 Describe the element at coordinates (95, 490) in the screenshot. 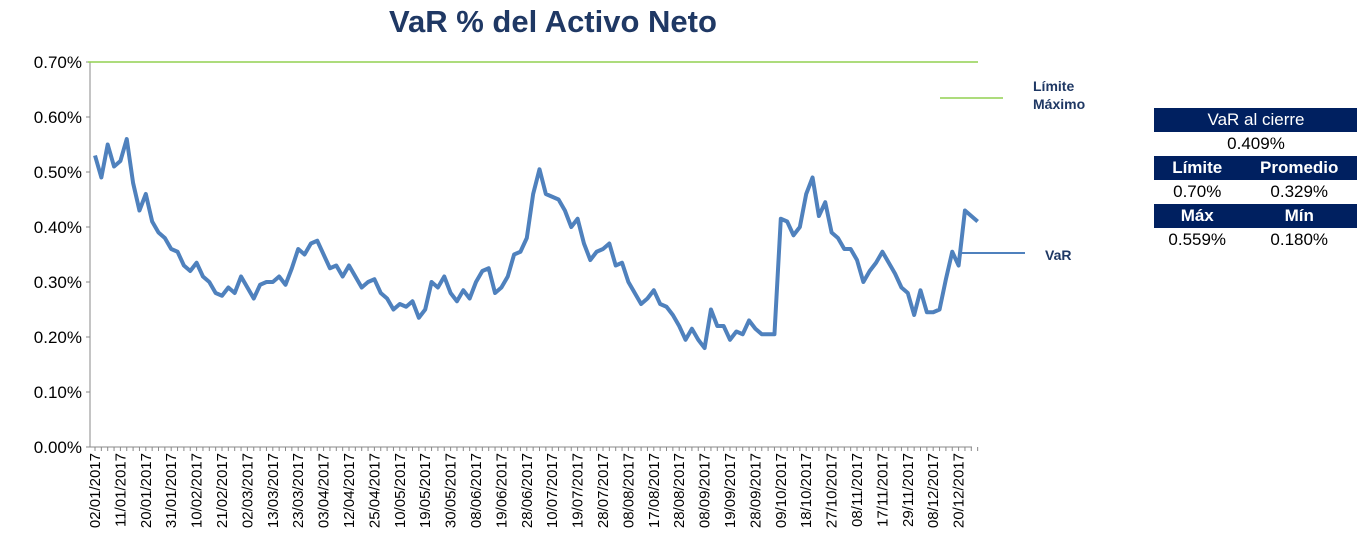

I see `x-tick-label: 02/01/2017` at that location.